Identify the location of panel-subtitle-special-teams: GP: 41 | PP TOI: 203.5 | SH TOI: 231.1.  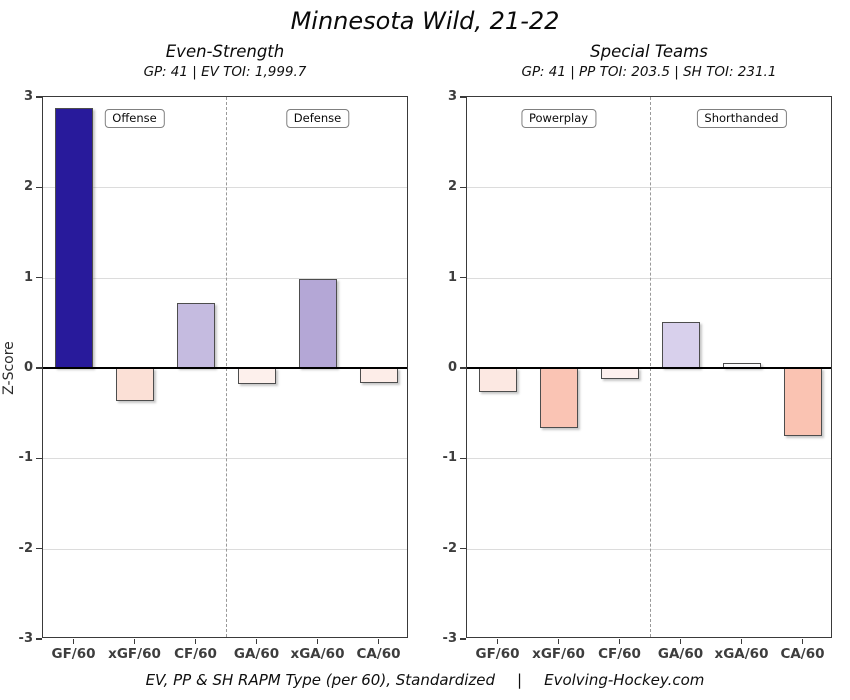
(649, 72).